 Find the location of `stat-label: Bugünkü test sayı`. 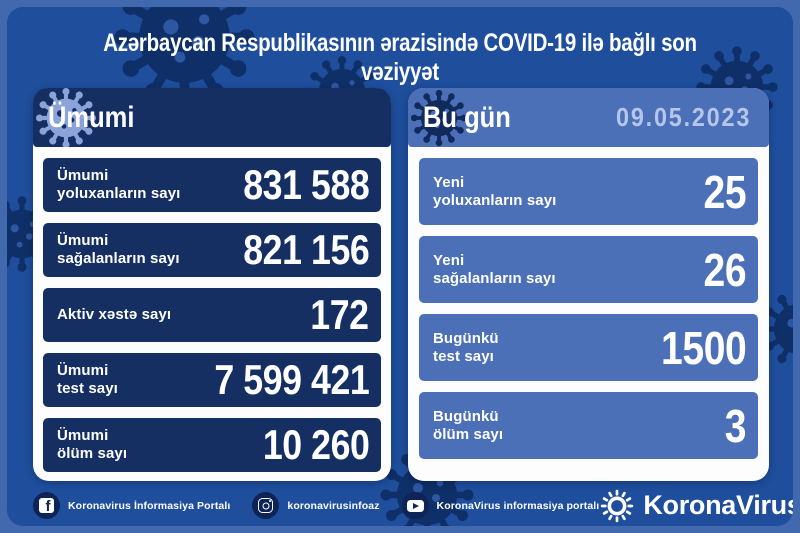

stat-label: Bugünkü test sayı is located at coordinates (466, 347).